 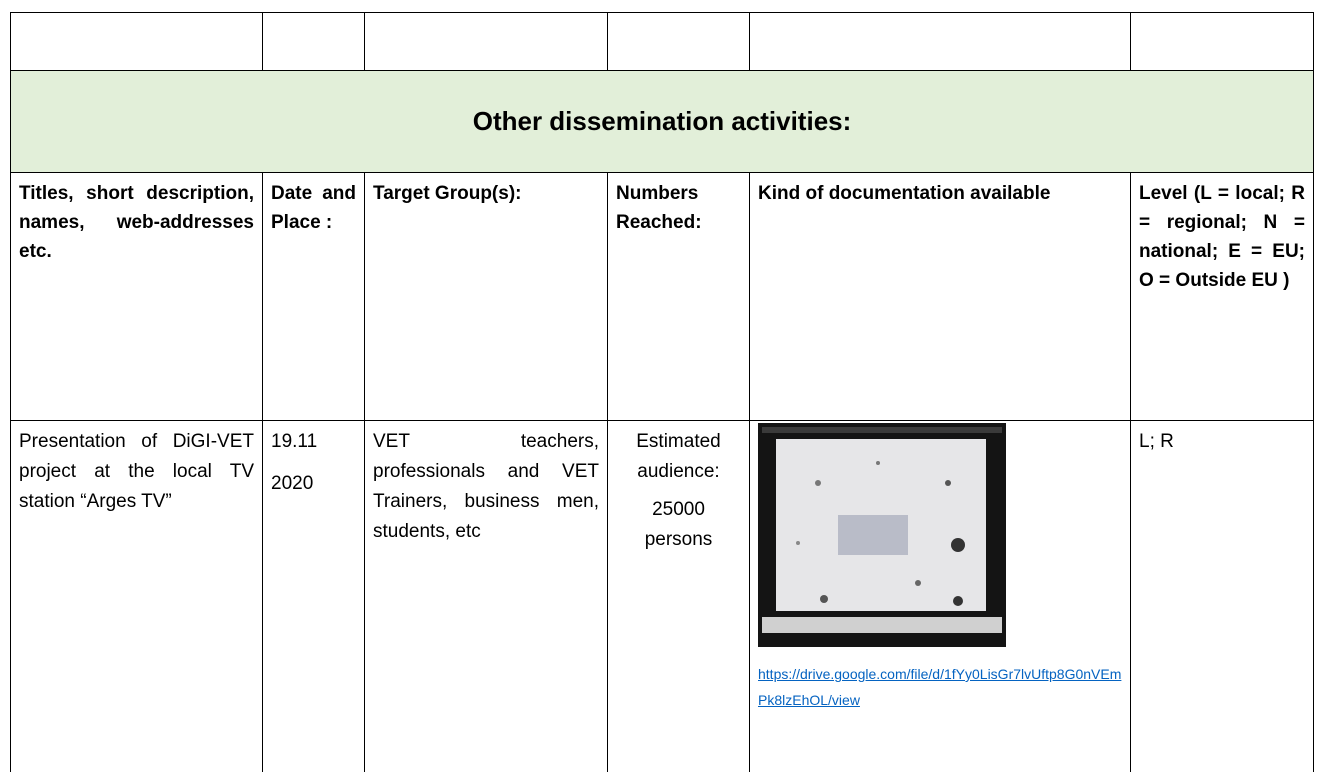 What do you see at coordinates (940, 296) in the screenshot?
I see `header-cell: Kind of documentation available` at bounding box center [940, 296].